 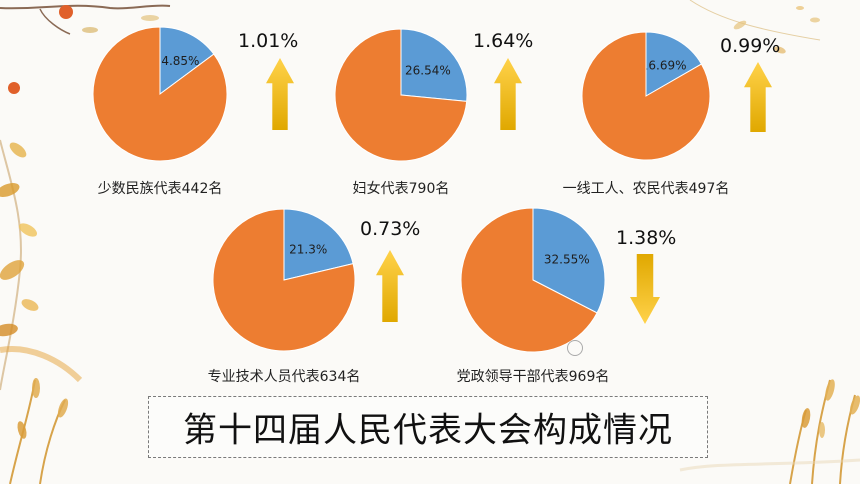 I want to click on title-box: 第十四届人民代表大会构成情况, so click(x=428, y=427).